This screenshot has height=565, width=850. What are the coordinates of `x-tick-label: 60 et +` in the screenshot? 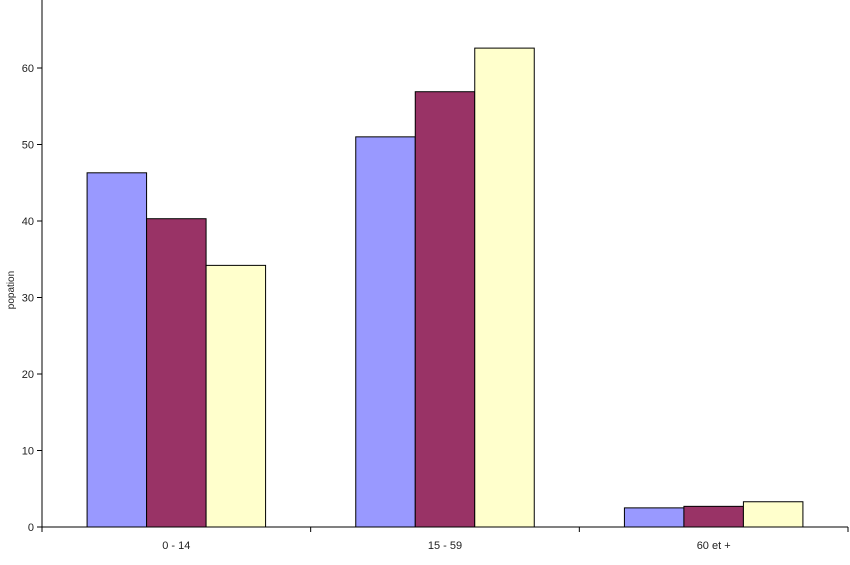 It's located at (714, 546).